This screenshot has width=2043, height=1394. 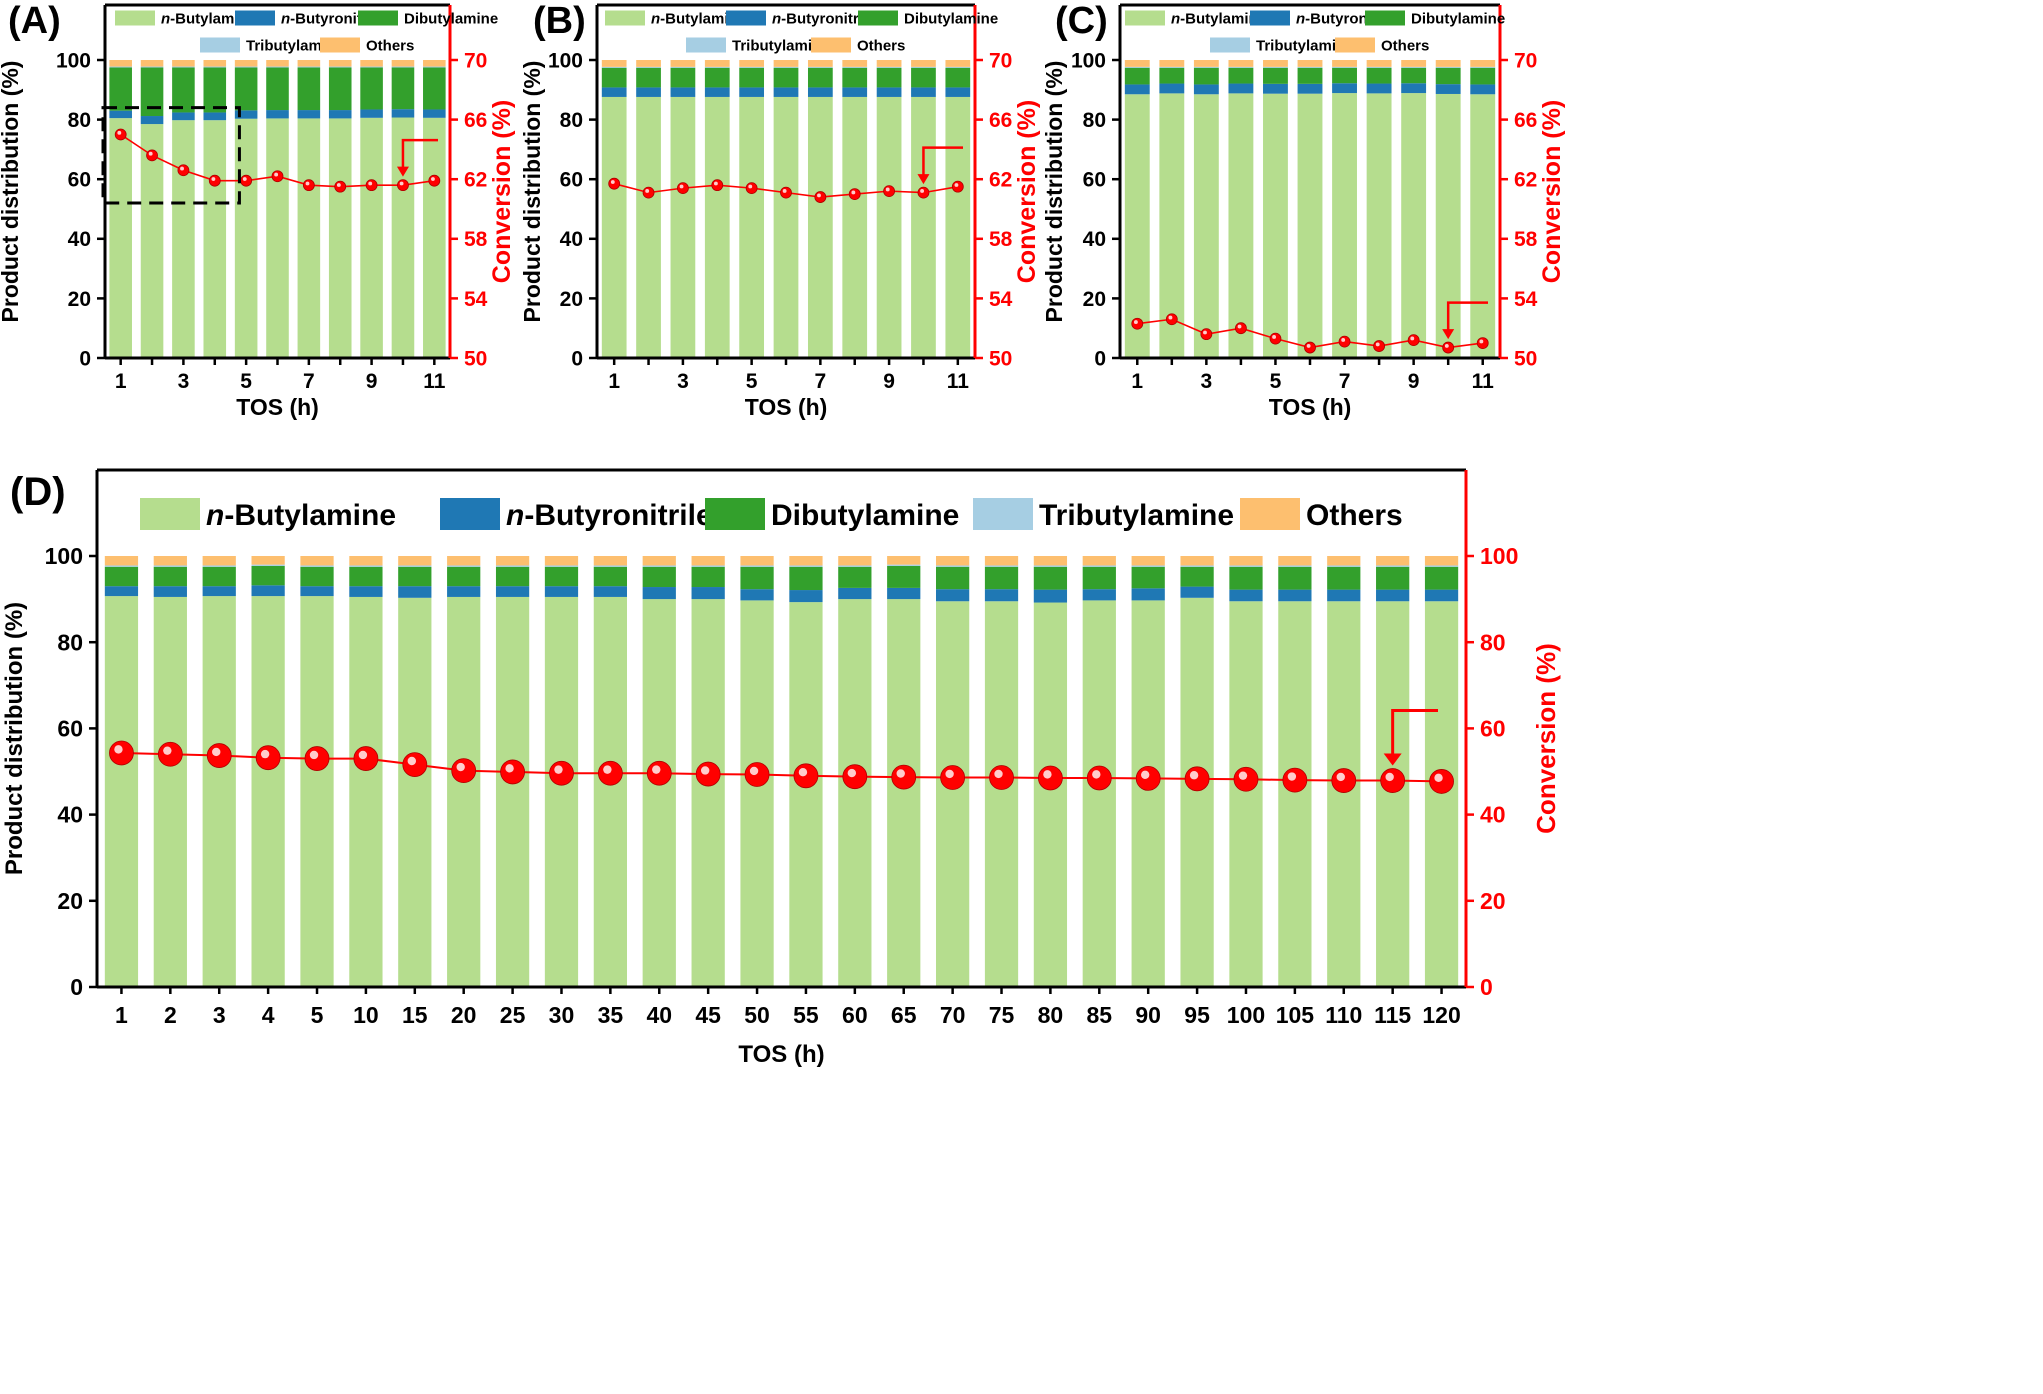 What do you see at coordinates (390, 45) in the screenshot?
I see `legend-label-text: Others` at bounding box center [390, 45].